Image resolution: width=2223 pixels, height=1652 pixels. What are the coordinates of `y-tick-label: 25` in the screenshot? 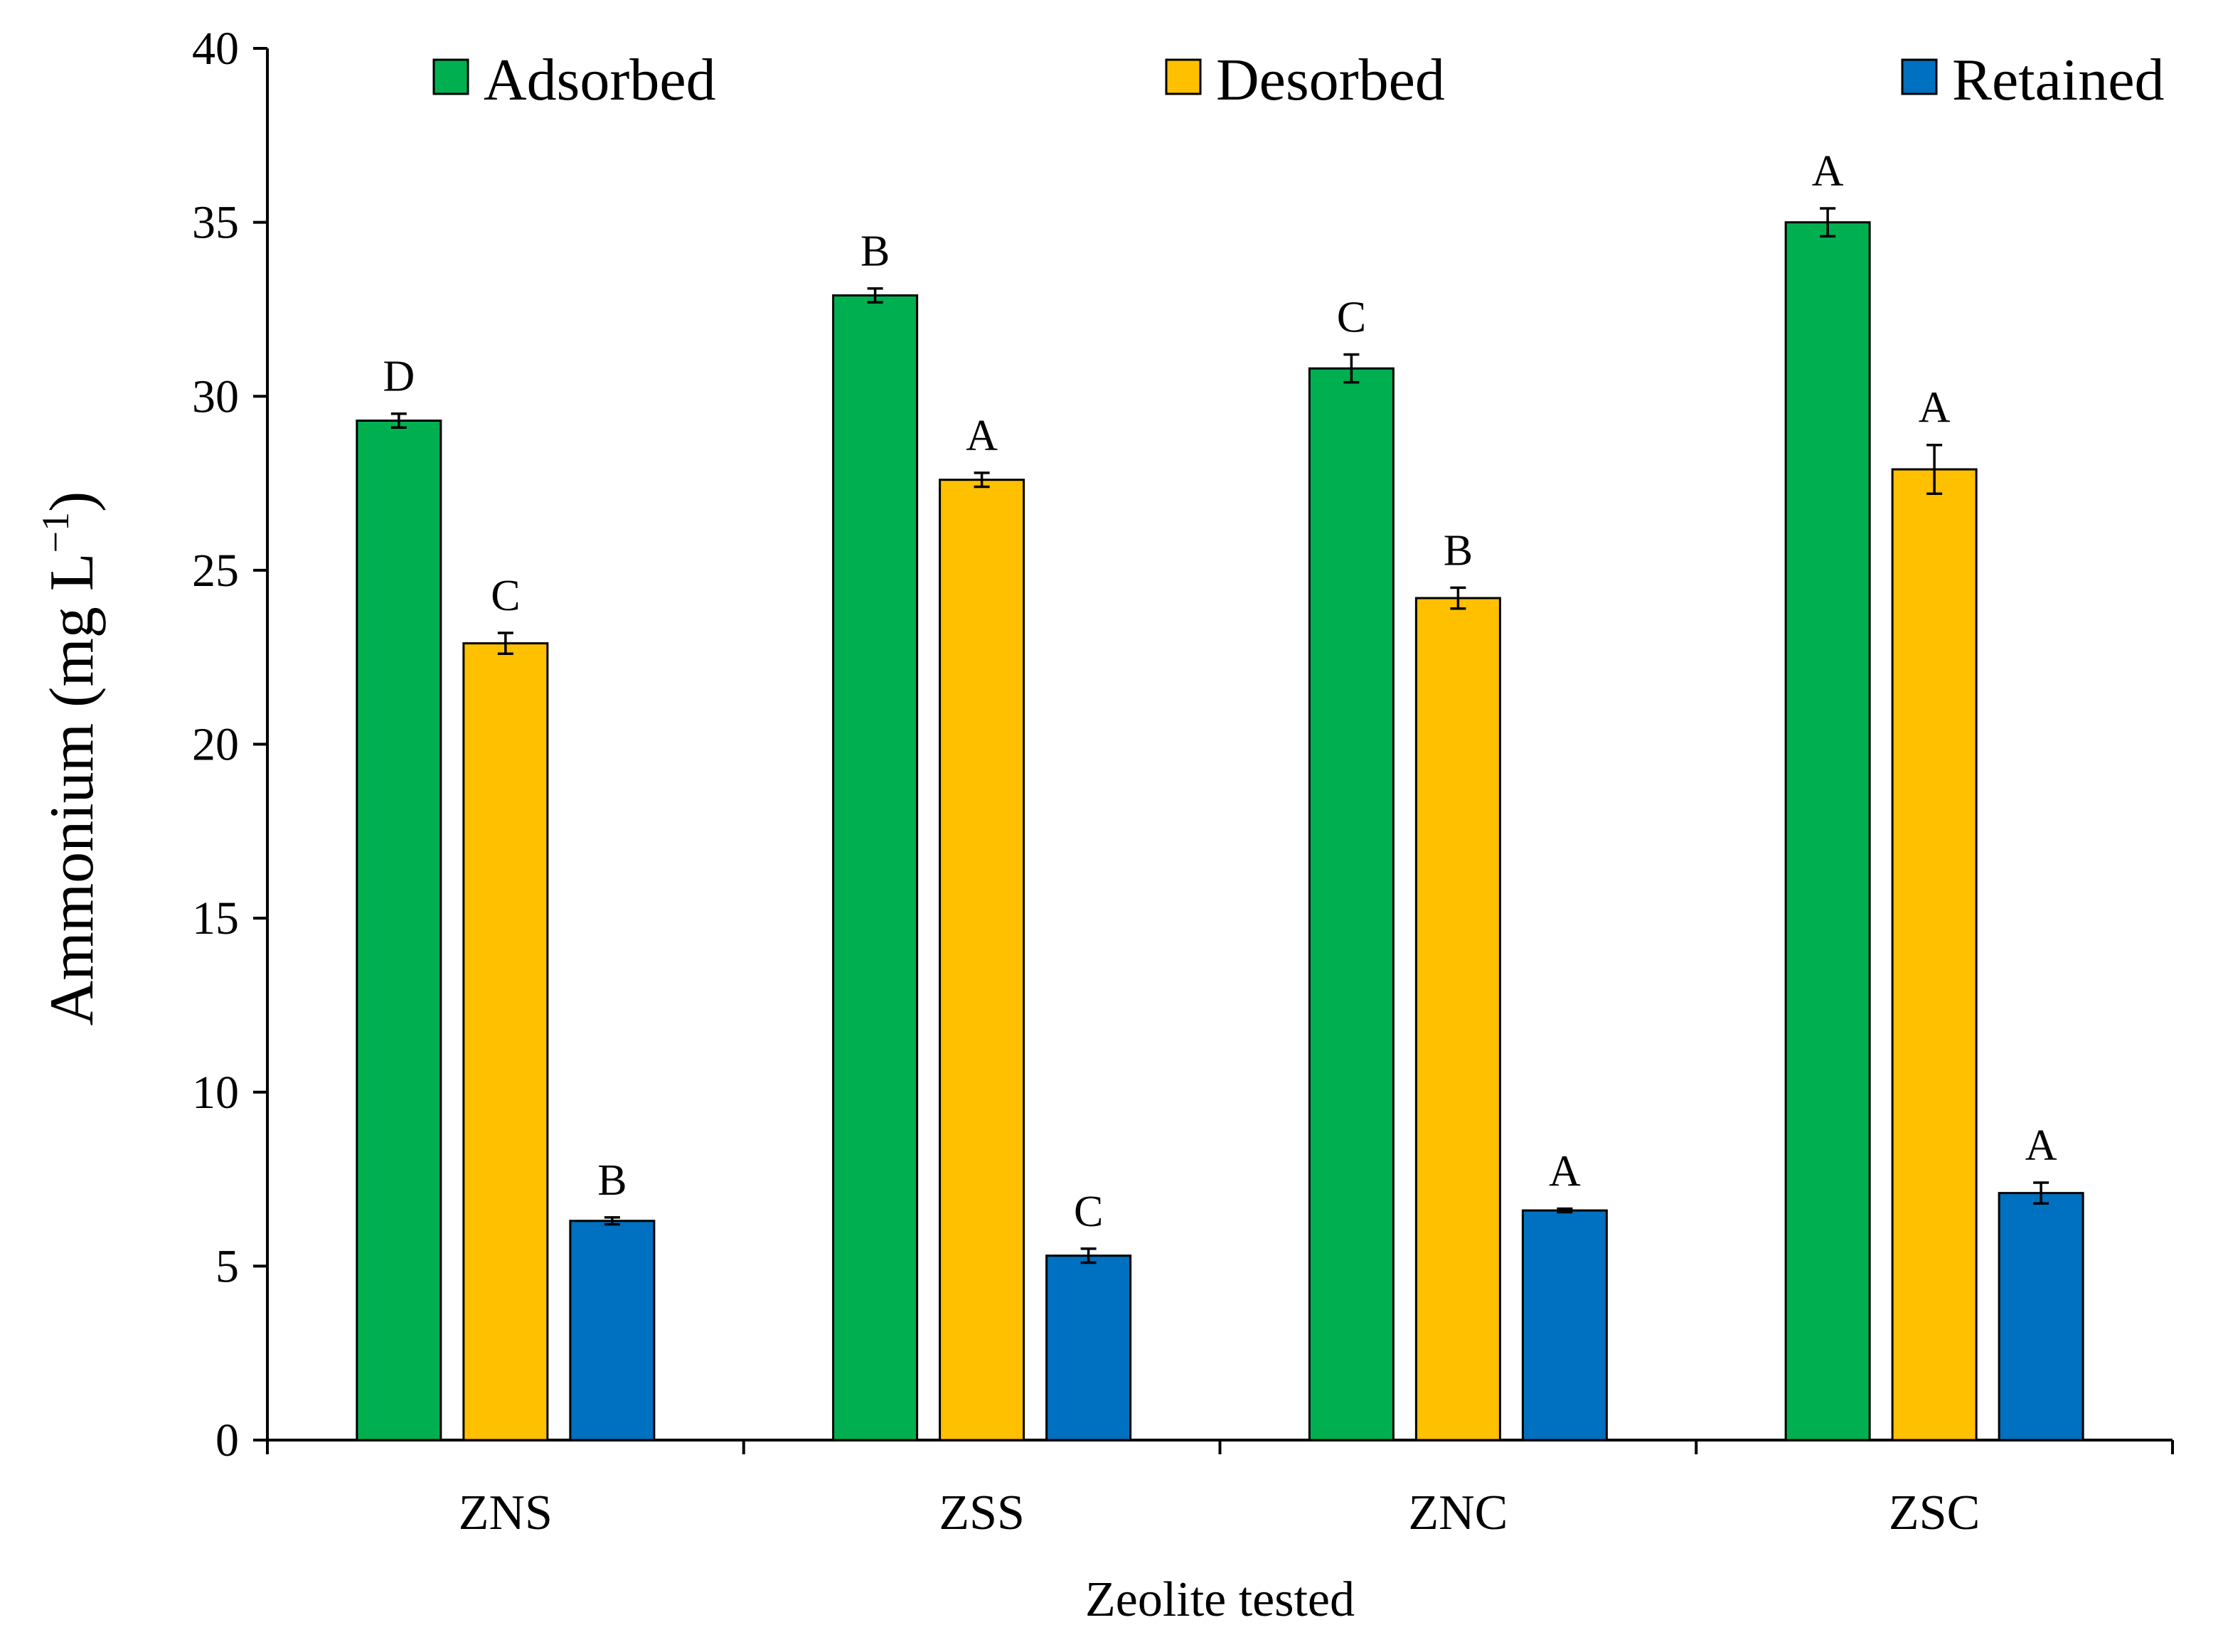 It's located at (215, 571).